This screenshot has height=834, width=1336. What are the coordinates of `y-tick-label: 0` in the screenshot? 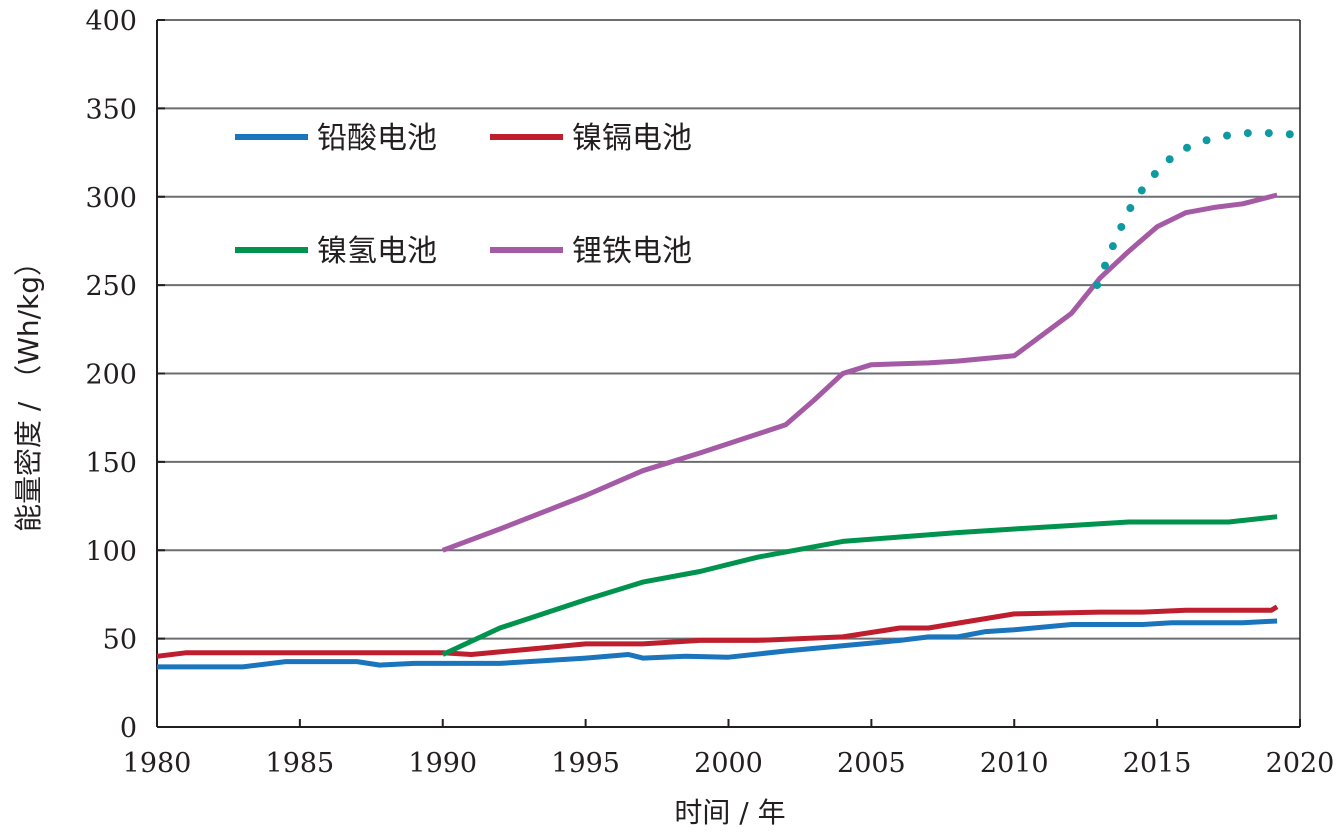 It's located at (128, 728).